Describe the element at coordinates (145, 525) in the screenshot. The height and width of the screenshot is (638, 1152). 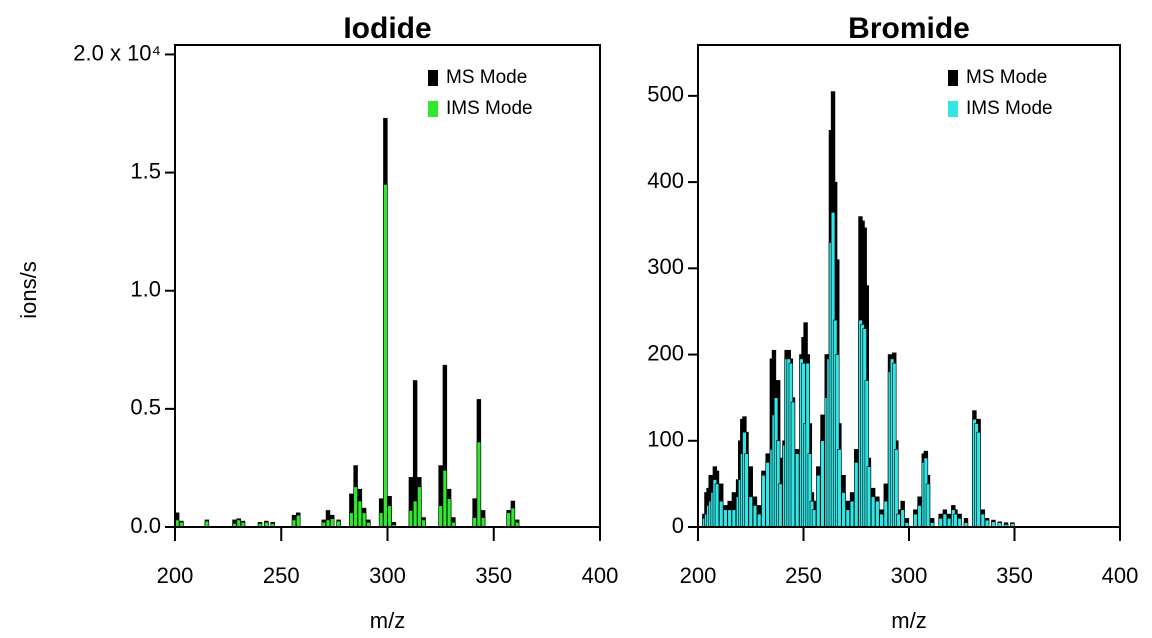
I see `y-tick-label: 0.0` at that location.